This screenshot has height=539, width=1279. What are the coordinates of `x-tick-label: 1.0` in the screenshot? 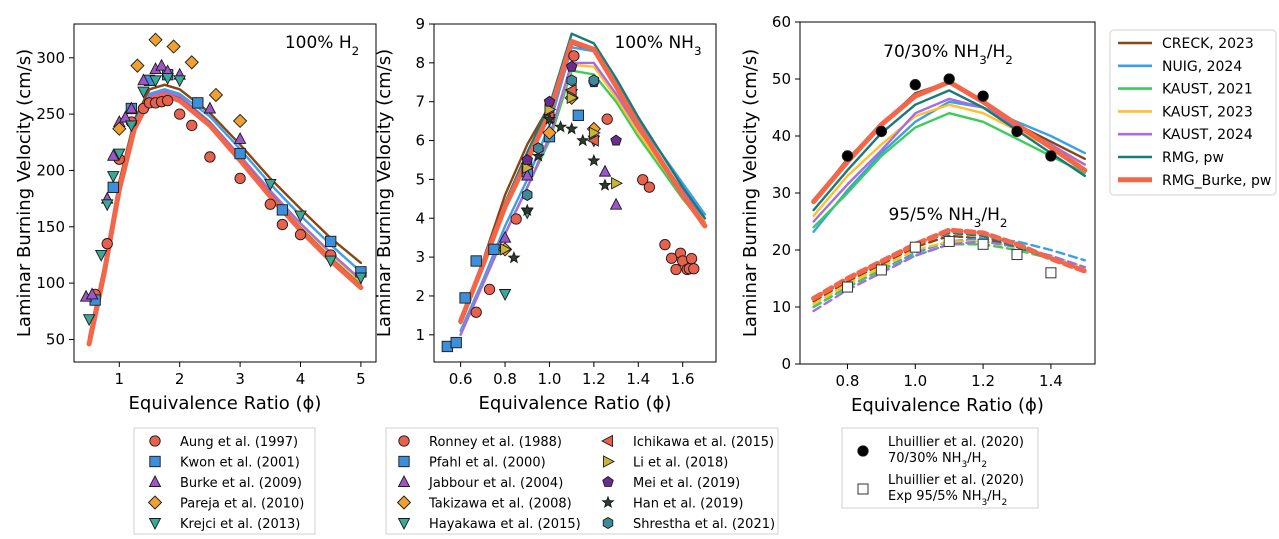 It's located at (915, 381).